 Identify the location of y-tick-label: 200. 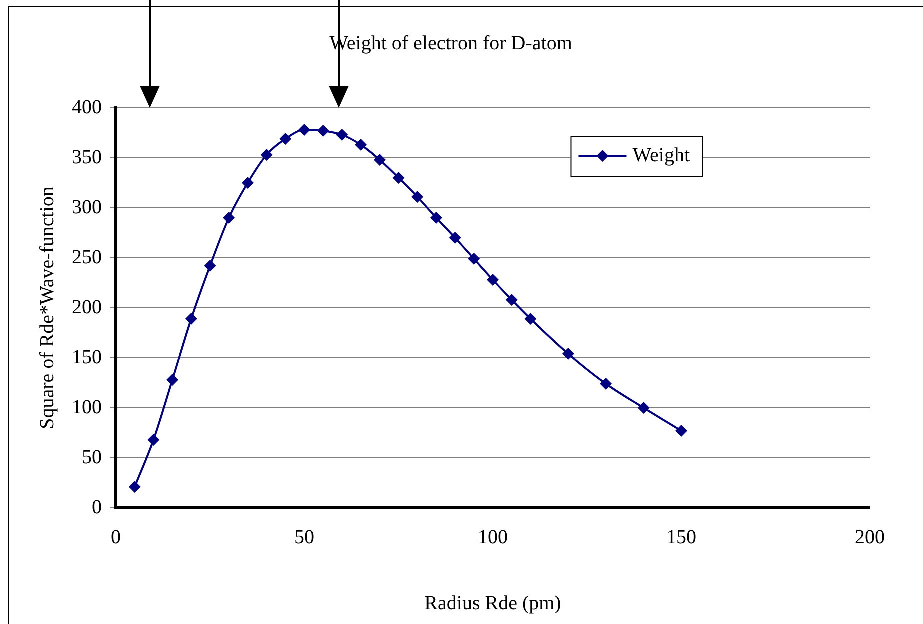
(87, 307).